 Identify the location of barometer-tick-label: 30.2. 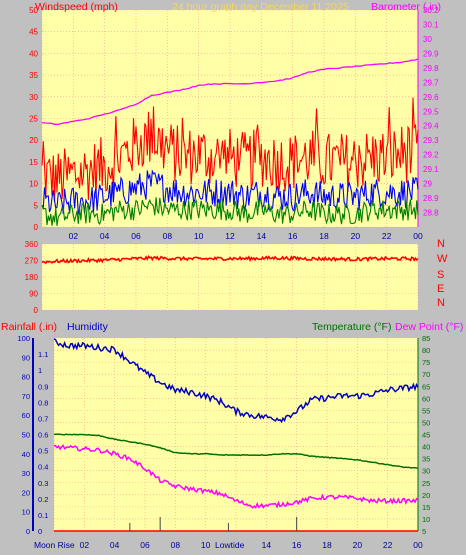
(431, 10).